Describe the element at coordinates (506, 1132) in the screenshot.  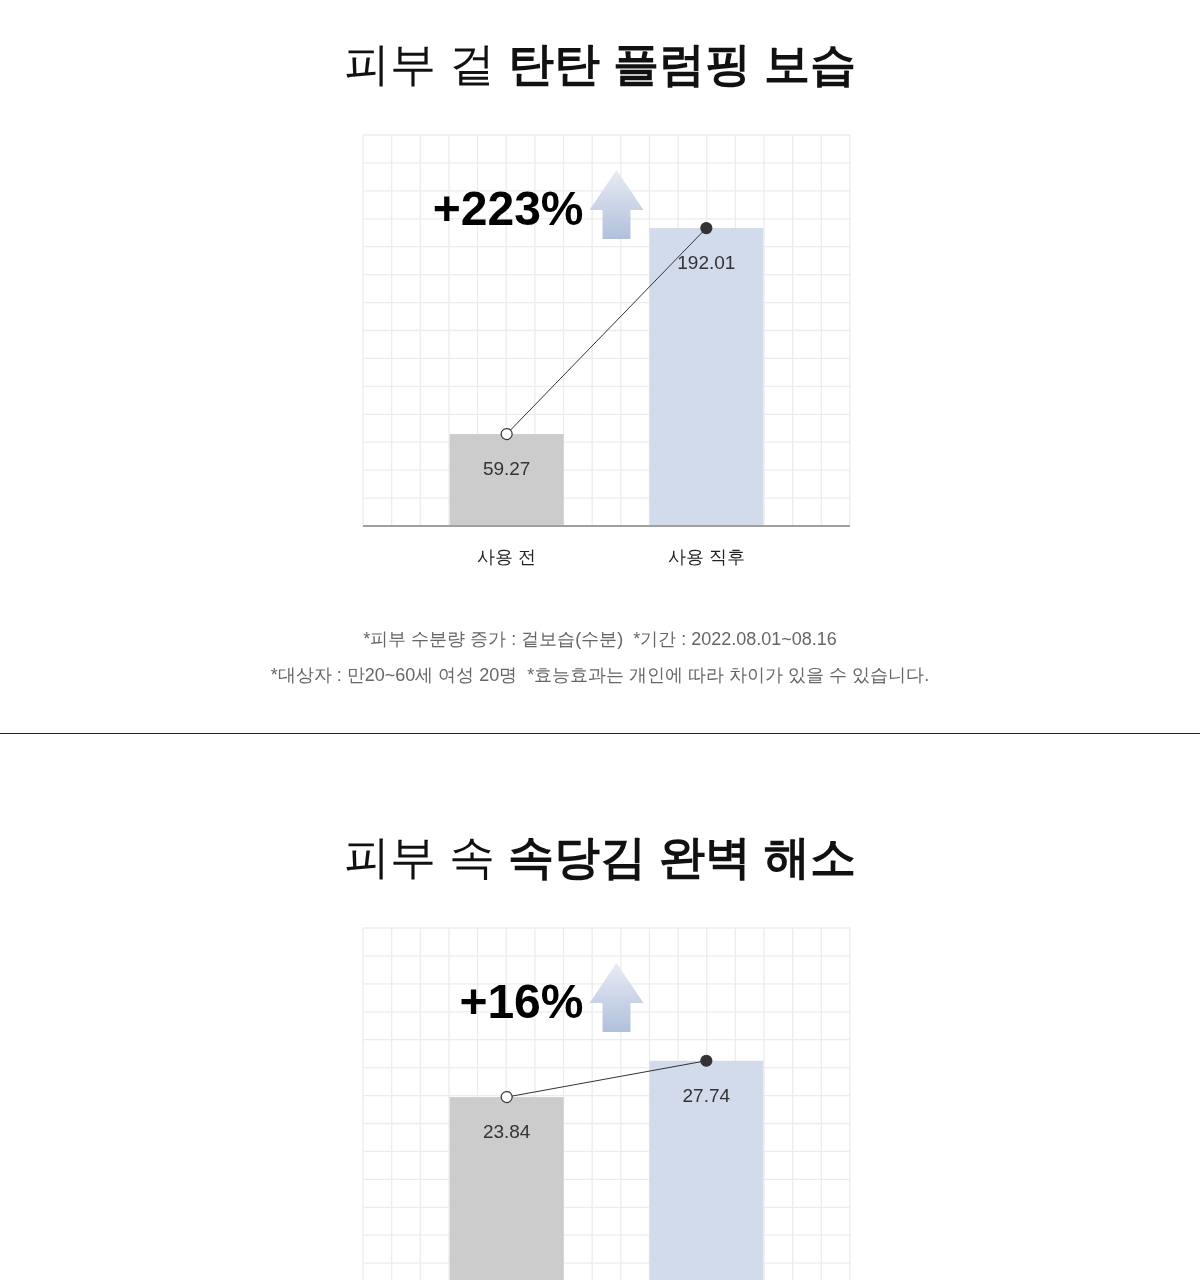
I see `data-label: 23.84` at that location.